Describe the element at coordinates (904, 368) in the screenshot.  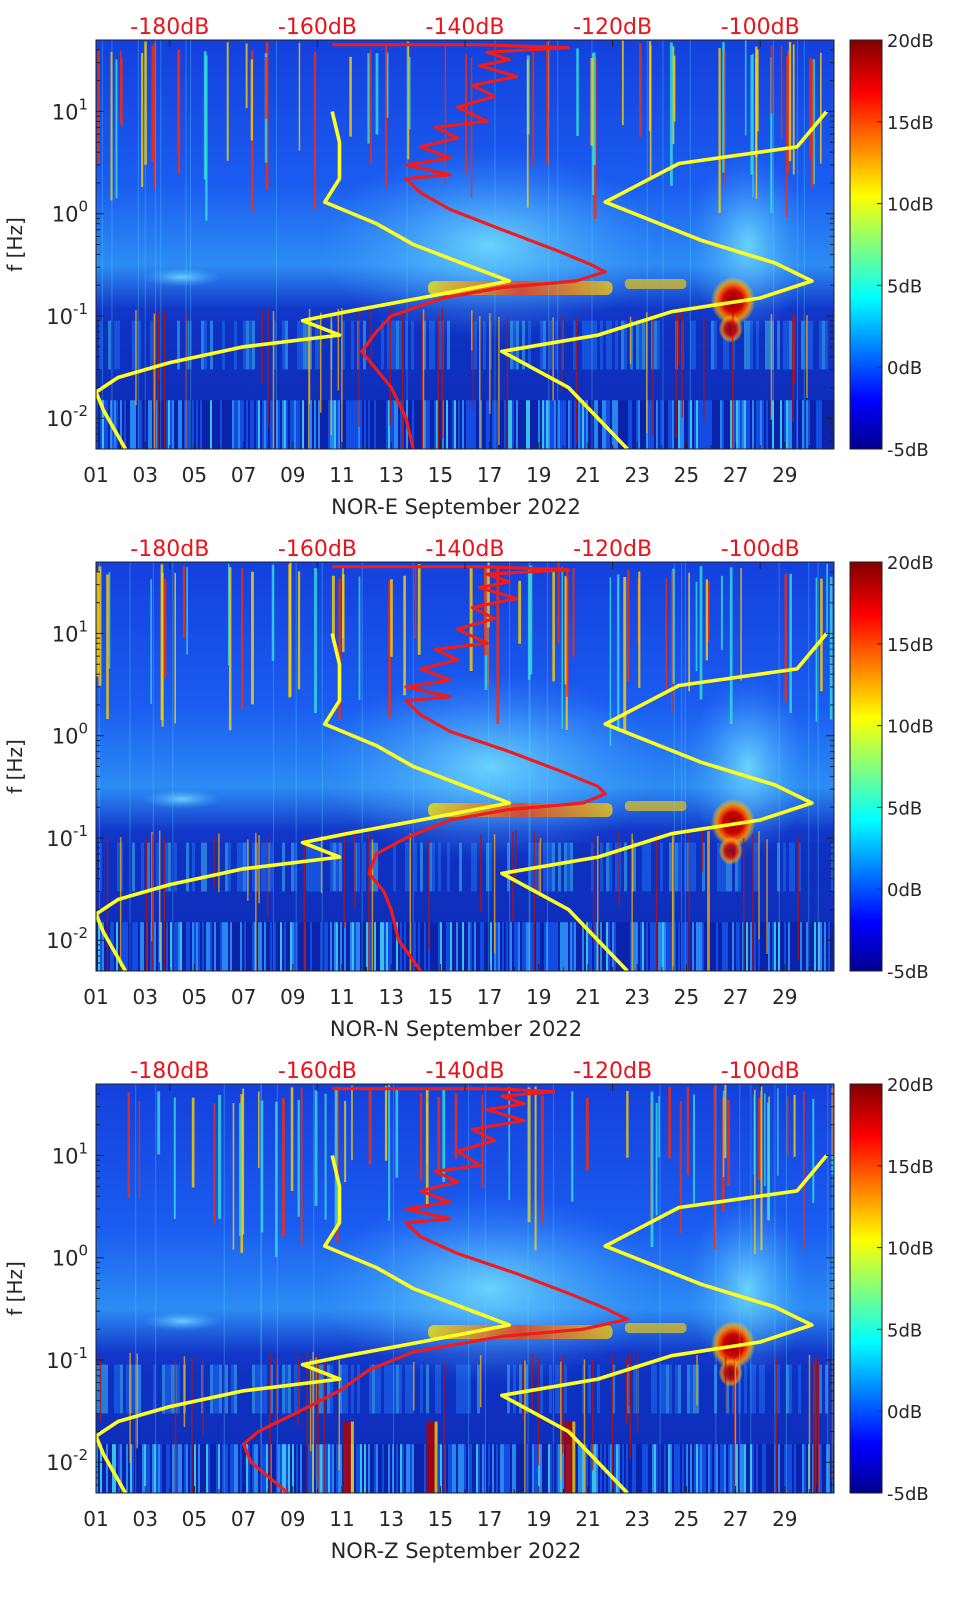
I see `colorbar-tick-label: 0dB` at that location.